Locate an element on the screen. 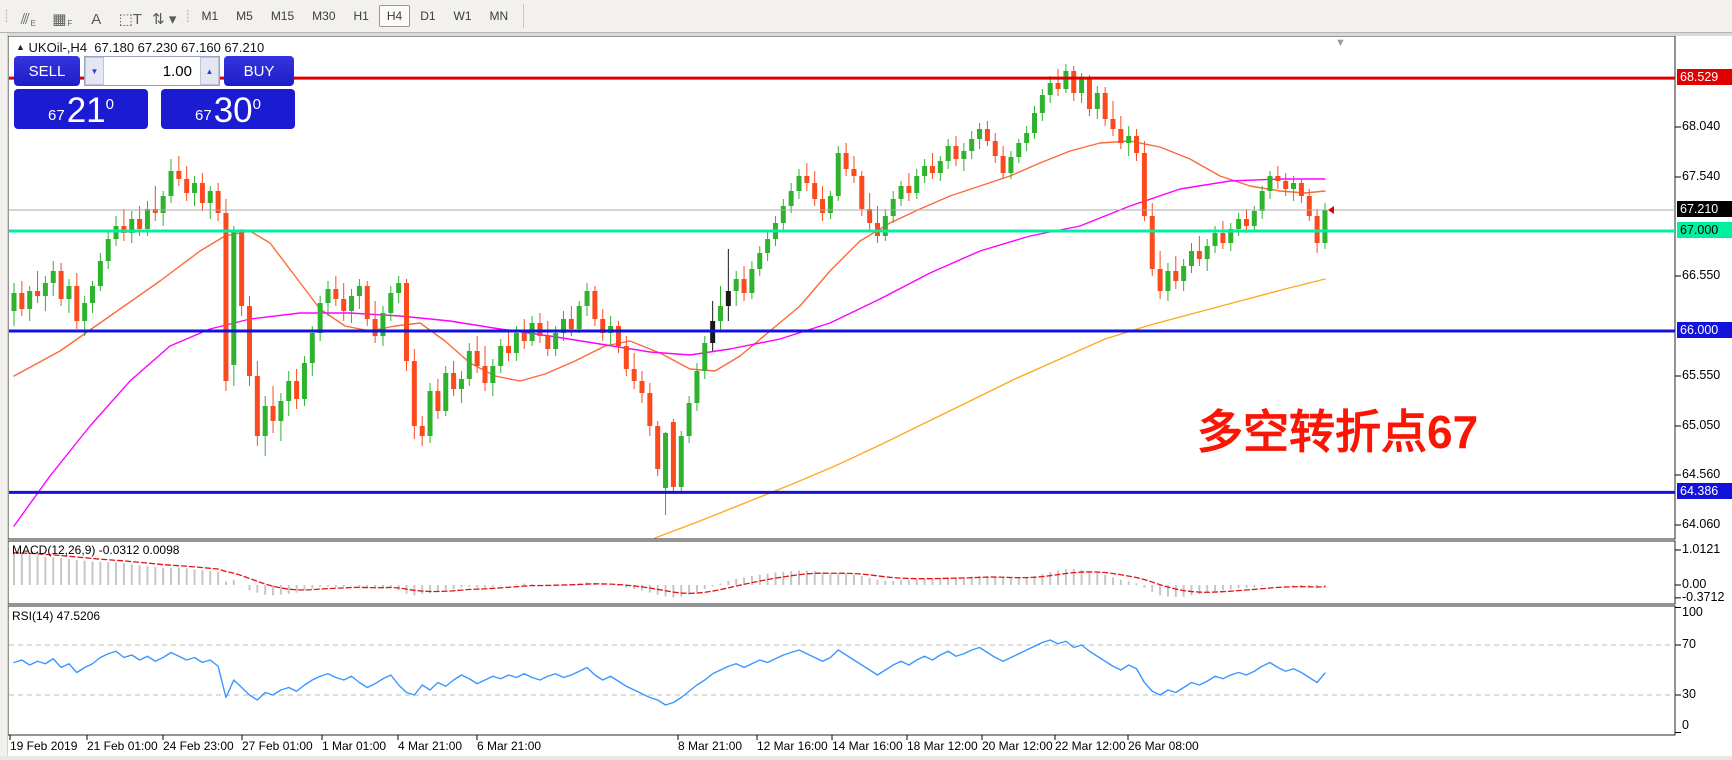 The width and height of the screenshot is (1732, 760). timeframe-button-m15: M15 is located at coordinates (282, 16).